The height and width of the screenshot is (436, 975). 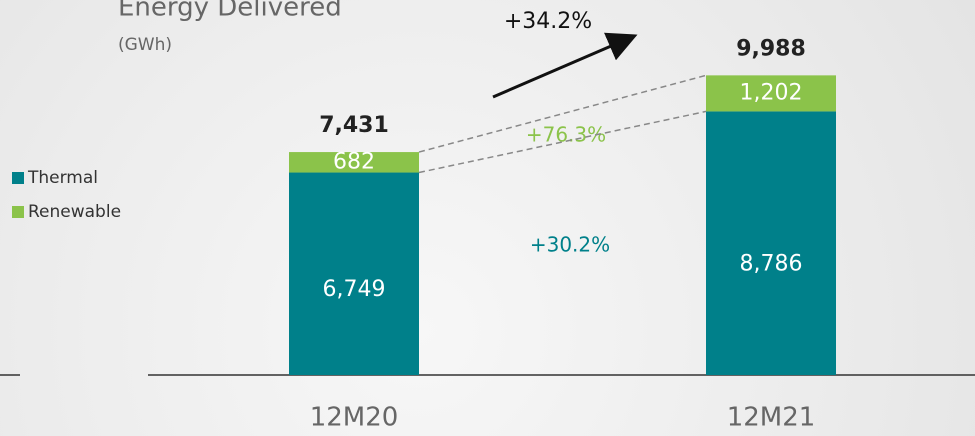 What do you see at coordinates (566, 135) in the screenshot?
I see `annotation: +76.3%` at bounding box center [566, 135].